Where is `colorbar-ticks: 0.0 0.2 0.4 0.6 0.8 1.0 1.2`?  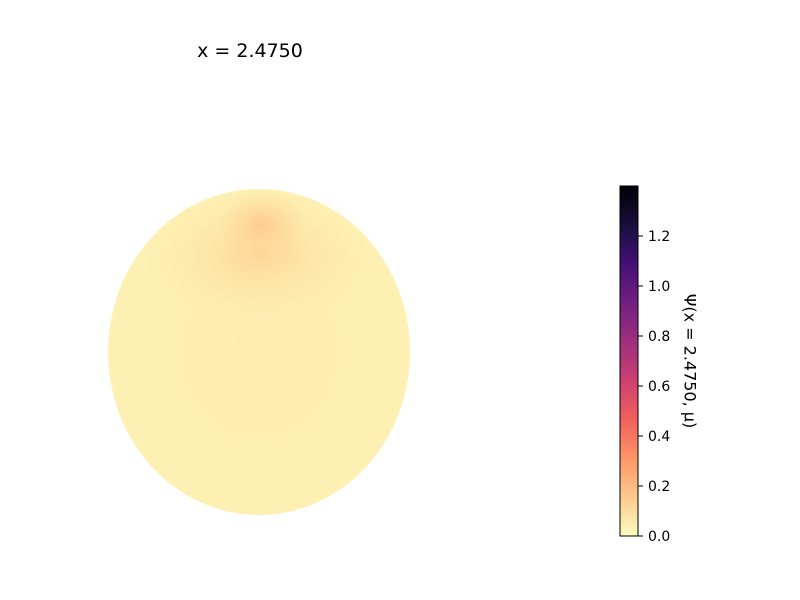
colorbar-ticks: 0.0 0.2 0.4 0.6 0.8 1.0 1.2 is located at coordinates (654, 387).